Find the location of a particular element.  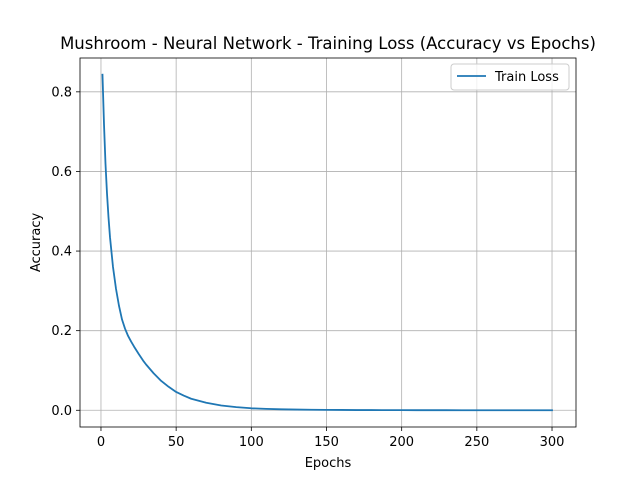

y-axis: 0.0 0.2 0.4 0.6 0.8 is located at coordinates (65, 252).